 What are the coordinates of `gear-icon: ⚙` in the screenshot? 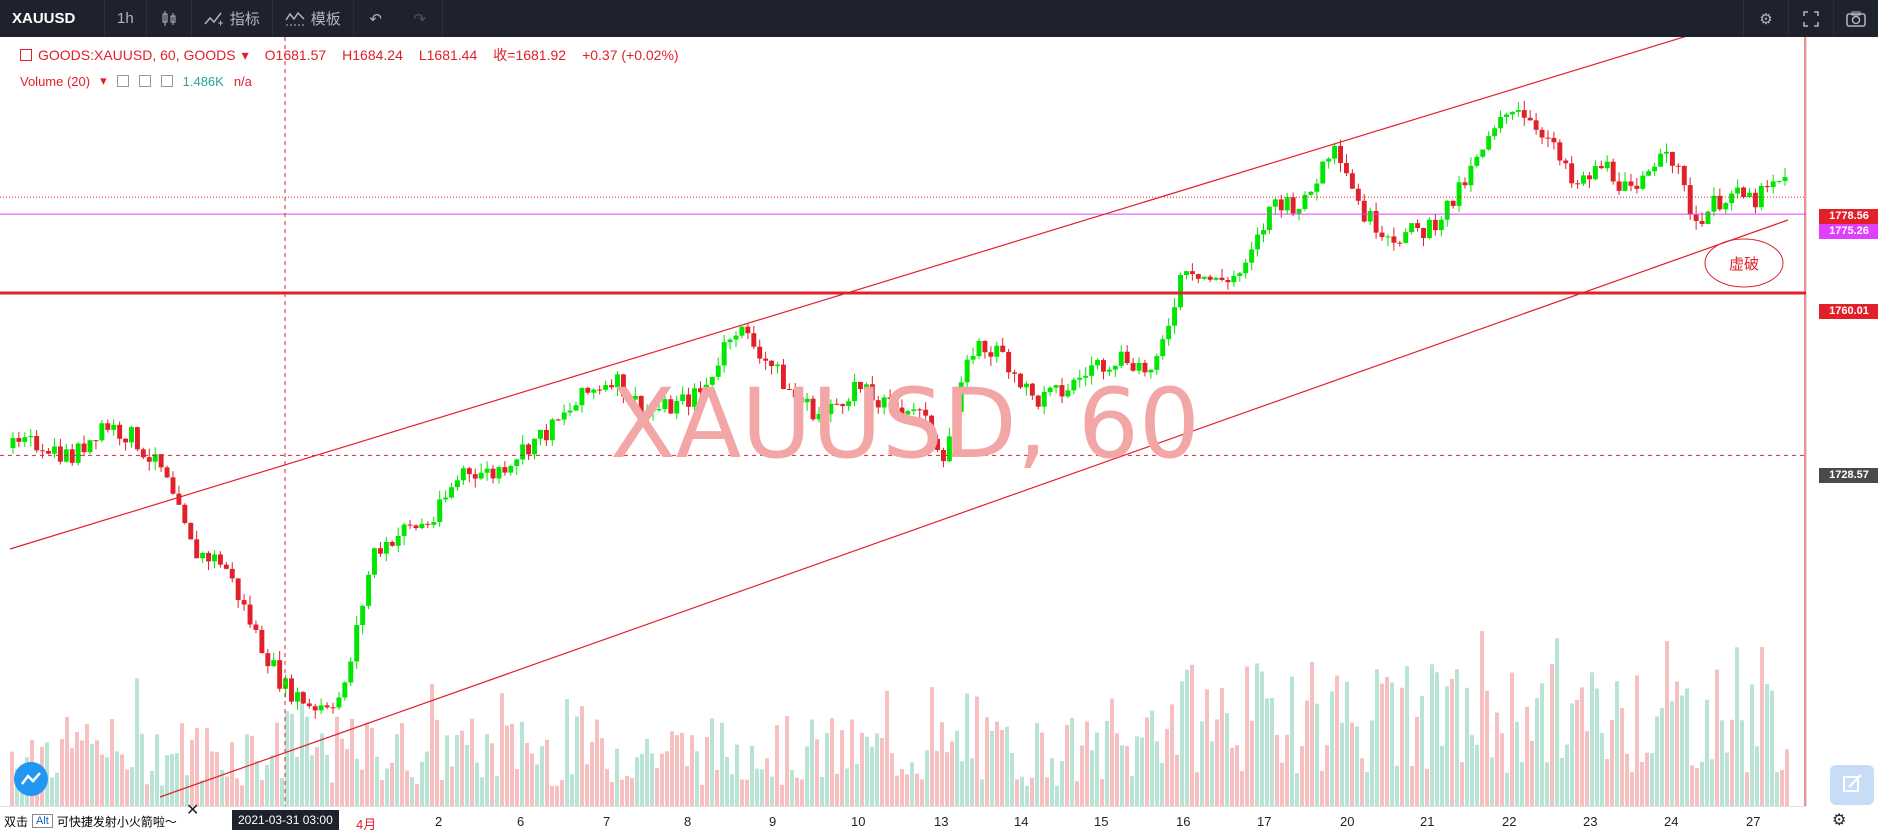 It's located at (1839, 820).